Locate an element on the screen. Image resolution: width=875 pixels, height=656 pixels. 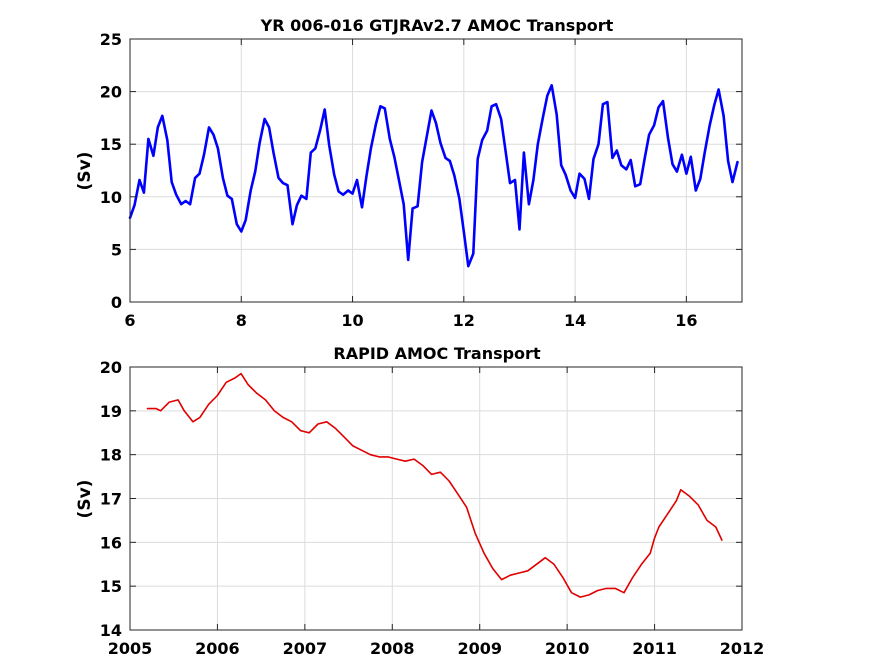
x-tick-label: 2006 is located at coordinates (217, 647).